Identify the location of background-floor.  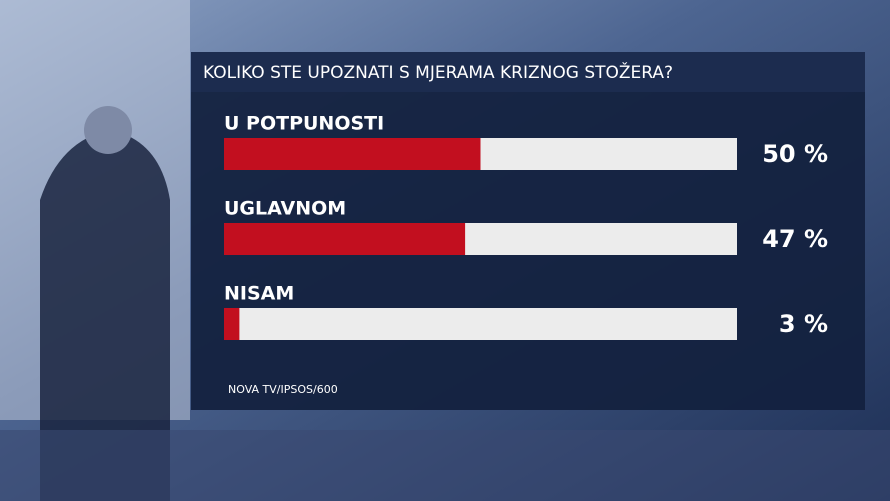
(445, 465).